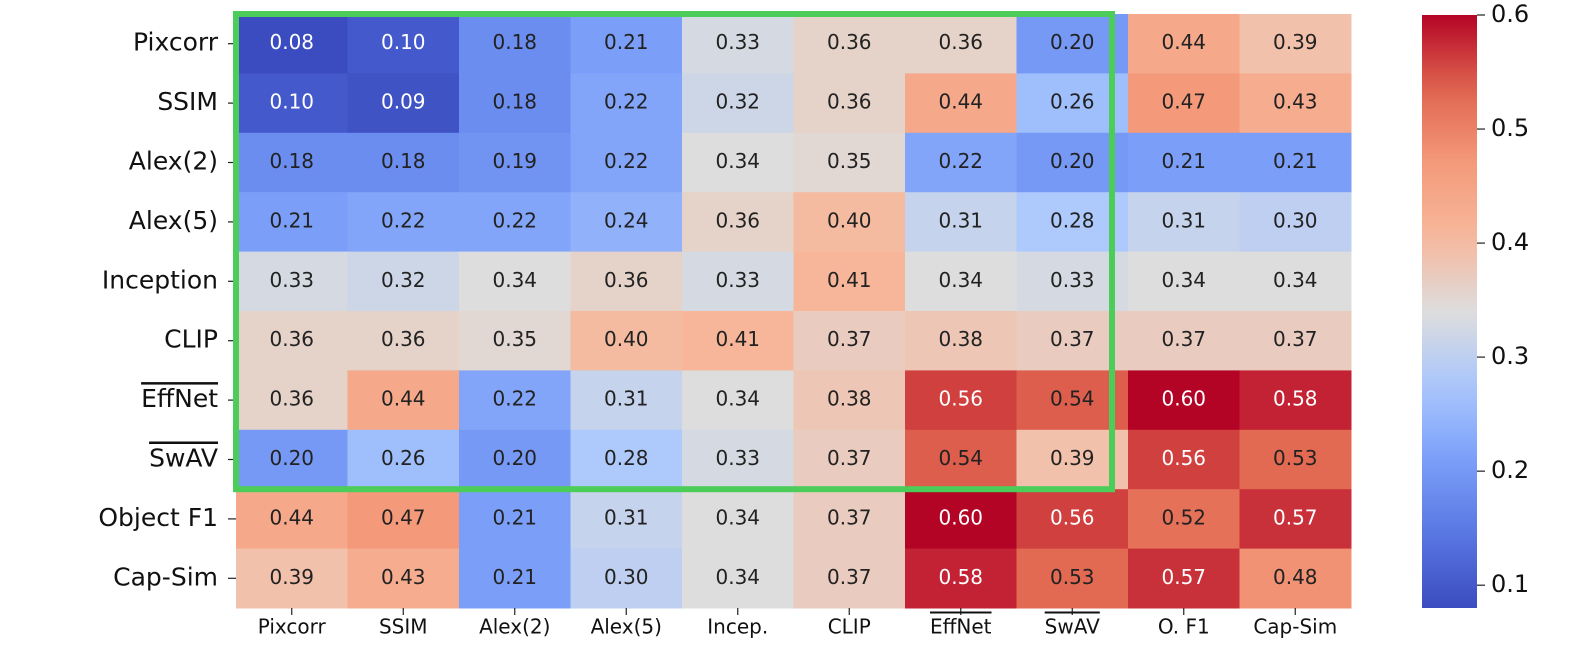 The width and height of the screenshot is (1578, 654). Describe the element at coordinates (179, 398) in the screenshot. I see `row-label: EffNet` at that location.